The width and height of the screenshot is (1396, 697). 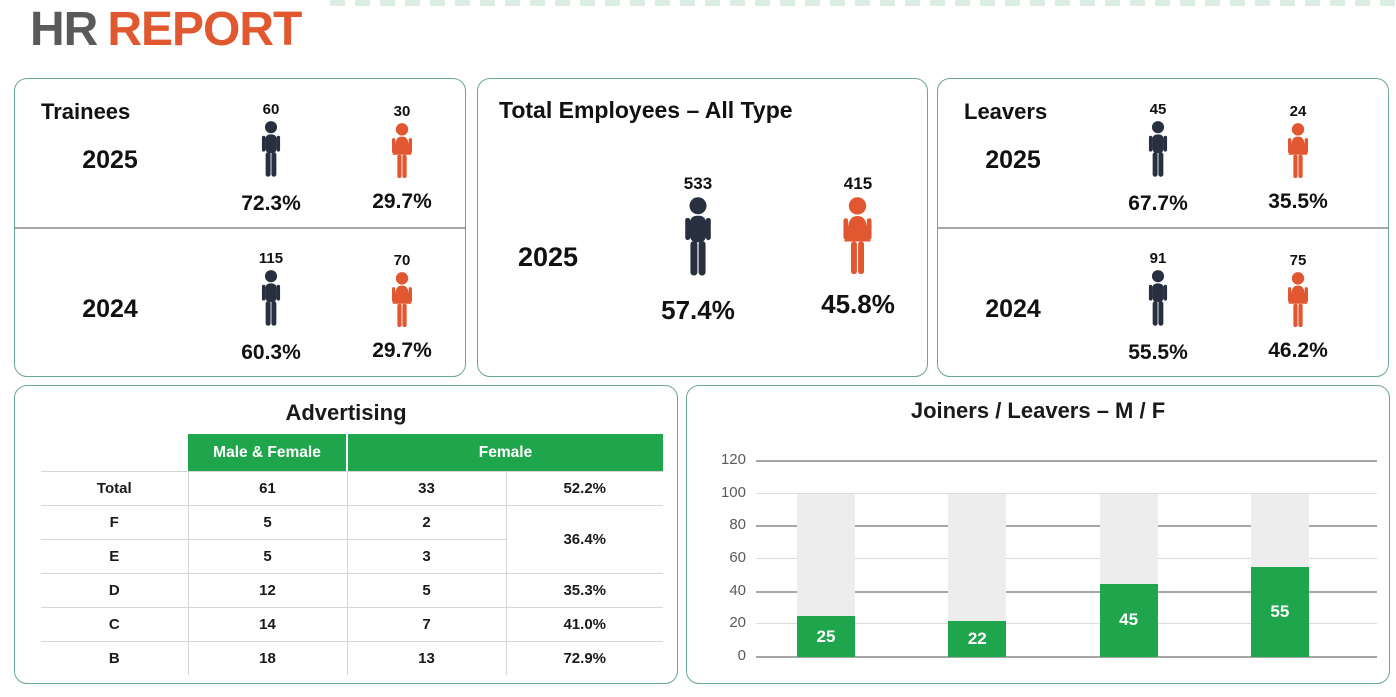 I want to click on female-pct-value-merged: 36.4%, so click(x=584, y=539).